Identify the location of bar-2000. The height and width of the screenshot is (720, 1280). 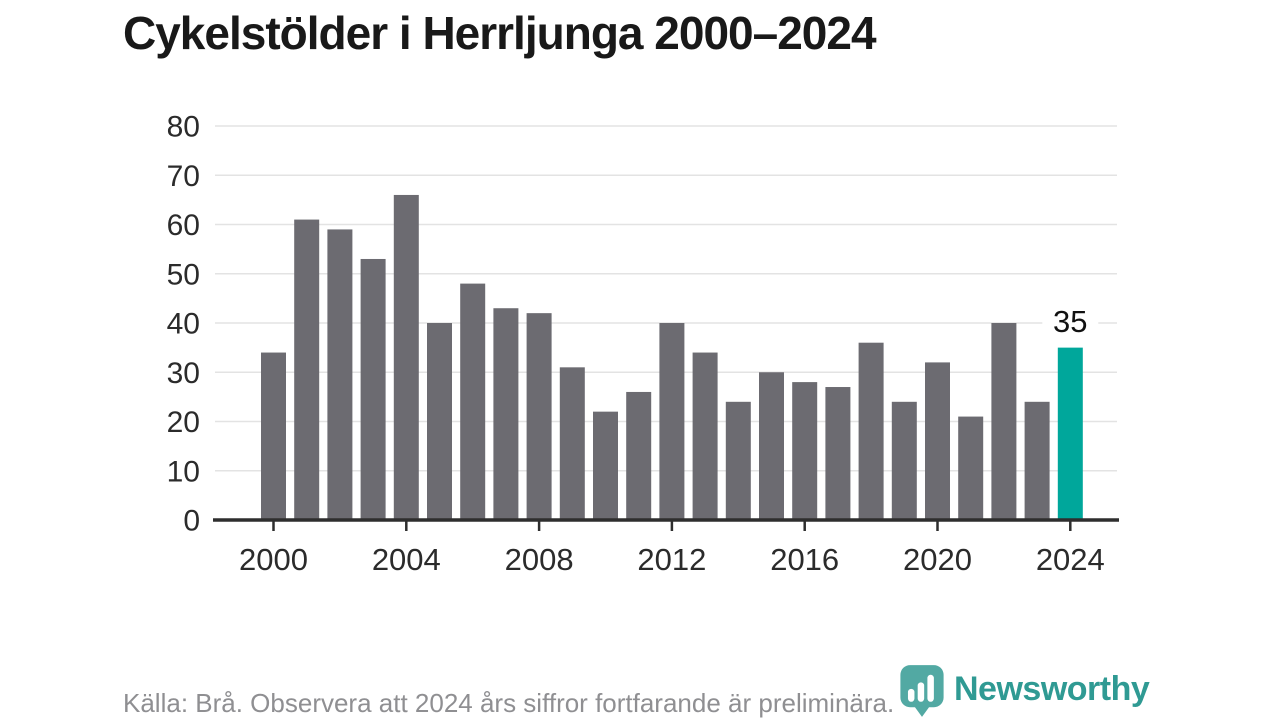
(273, 436).